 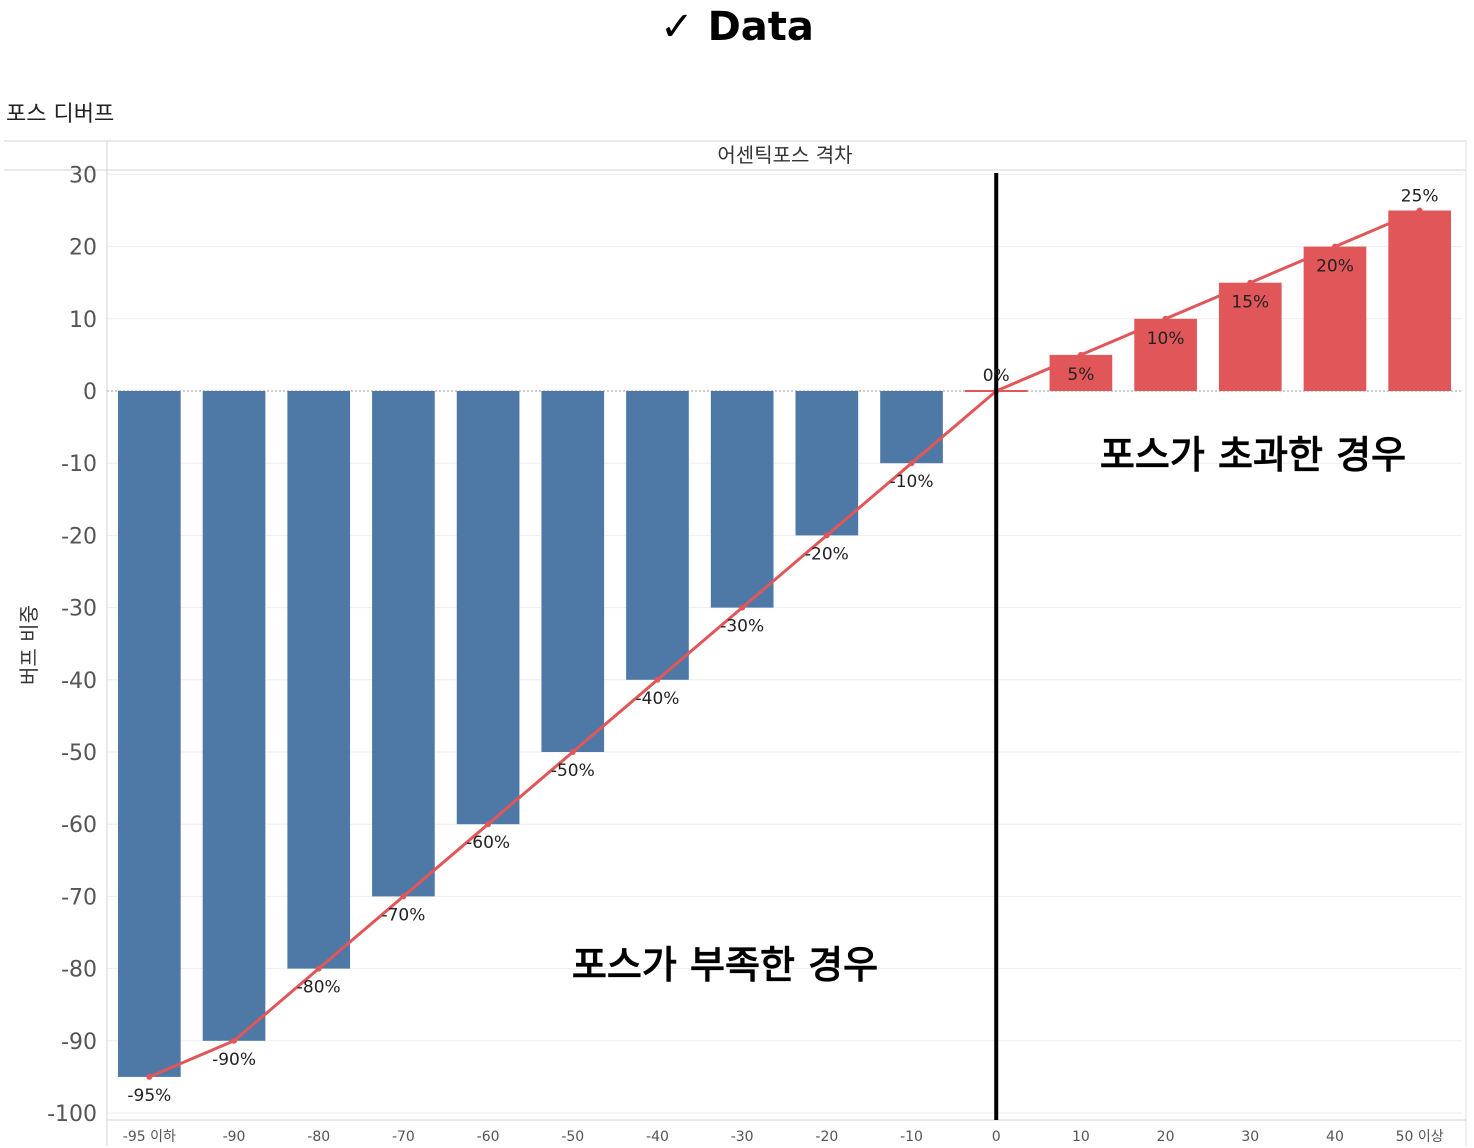 What do you see at coordinates (79, 825) in the screenshot?
I see `y-tick-label: -60` at bounding box center [79, 825].